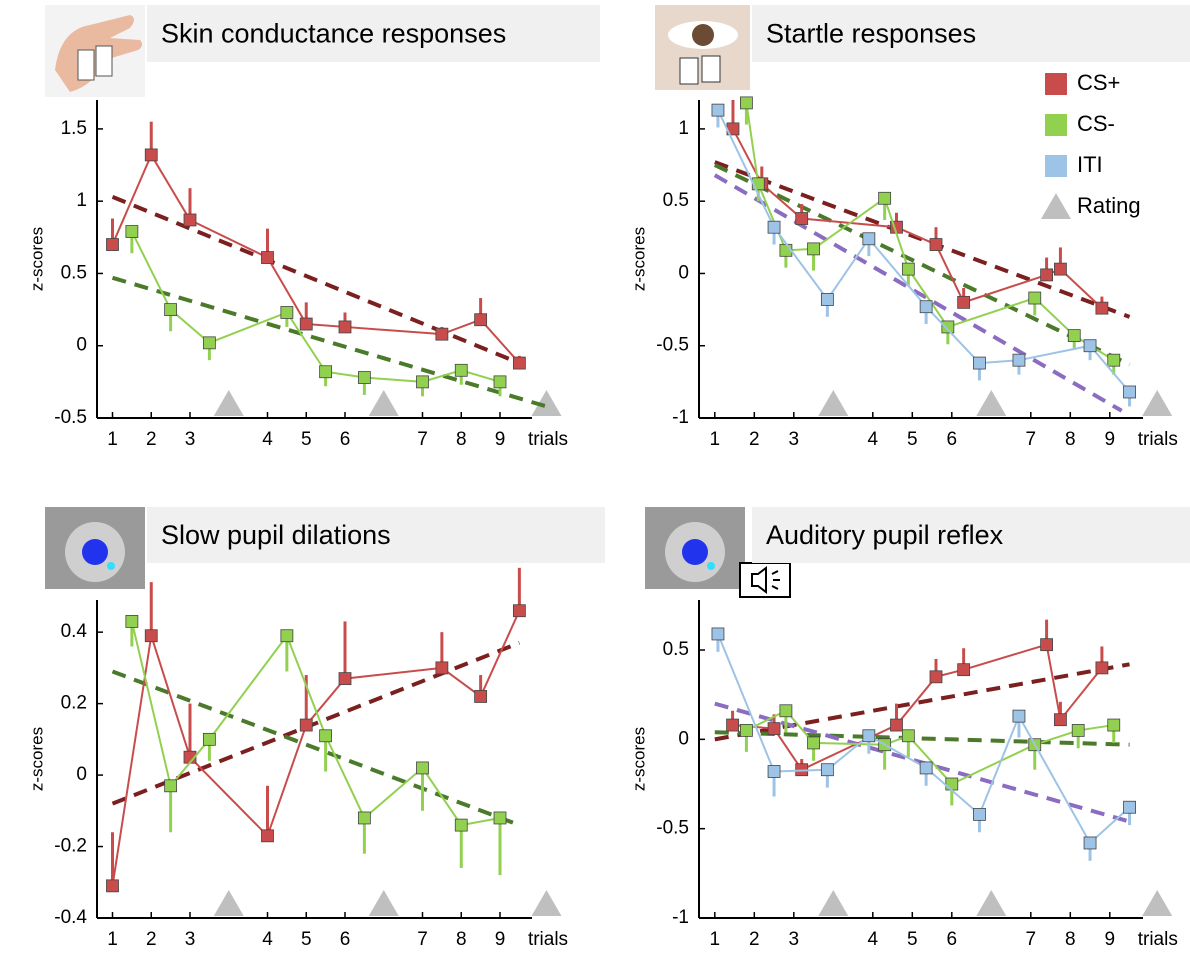 The width and height of the screenshot is (1190, 957). I want to click on x-tick-label: 9, so click(1110, 939).